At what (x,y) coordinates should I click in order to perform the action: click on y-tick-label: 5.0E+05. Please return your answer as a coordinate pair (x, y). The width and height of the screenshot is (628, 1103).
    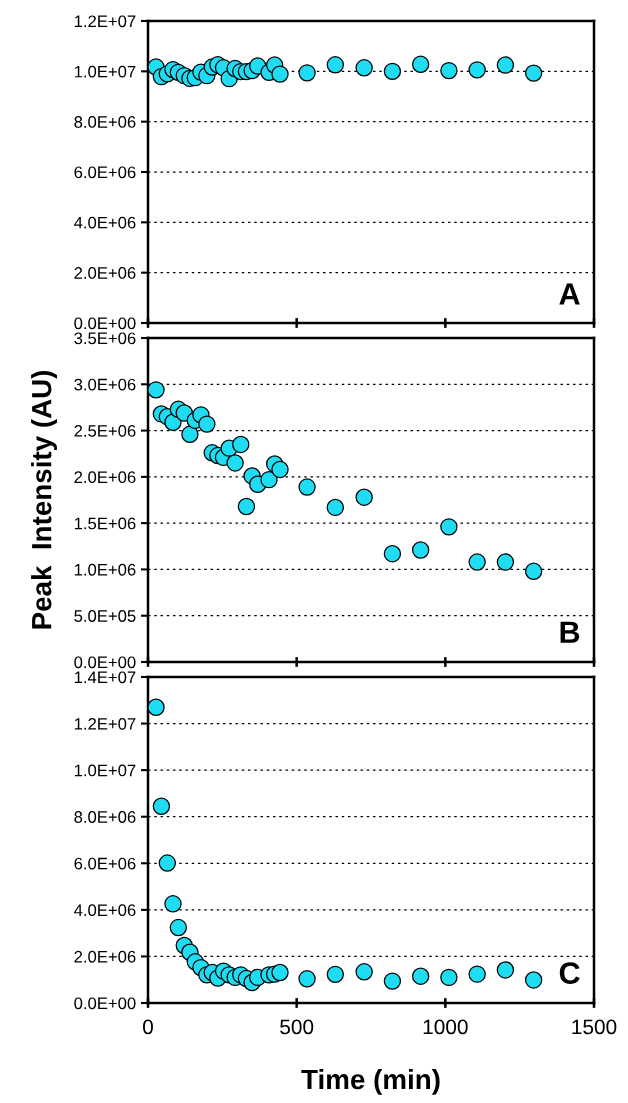
    Looking at the image, I should click on (105, 616).